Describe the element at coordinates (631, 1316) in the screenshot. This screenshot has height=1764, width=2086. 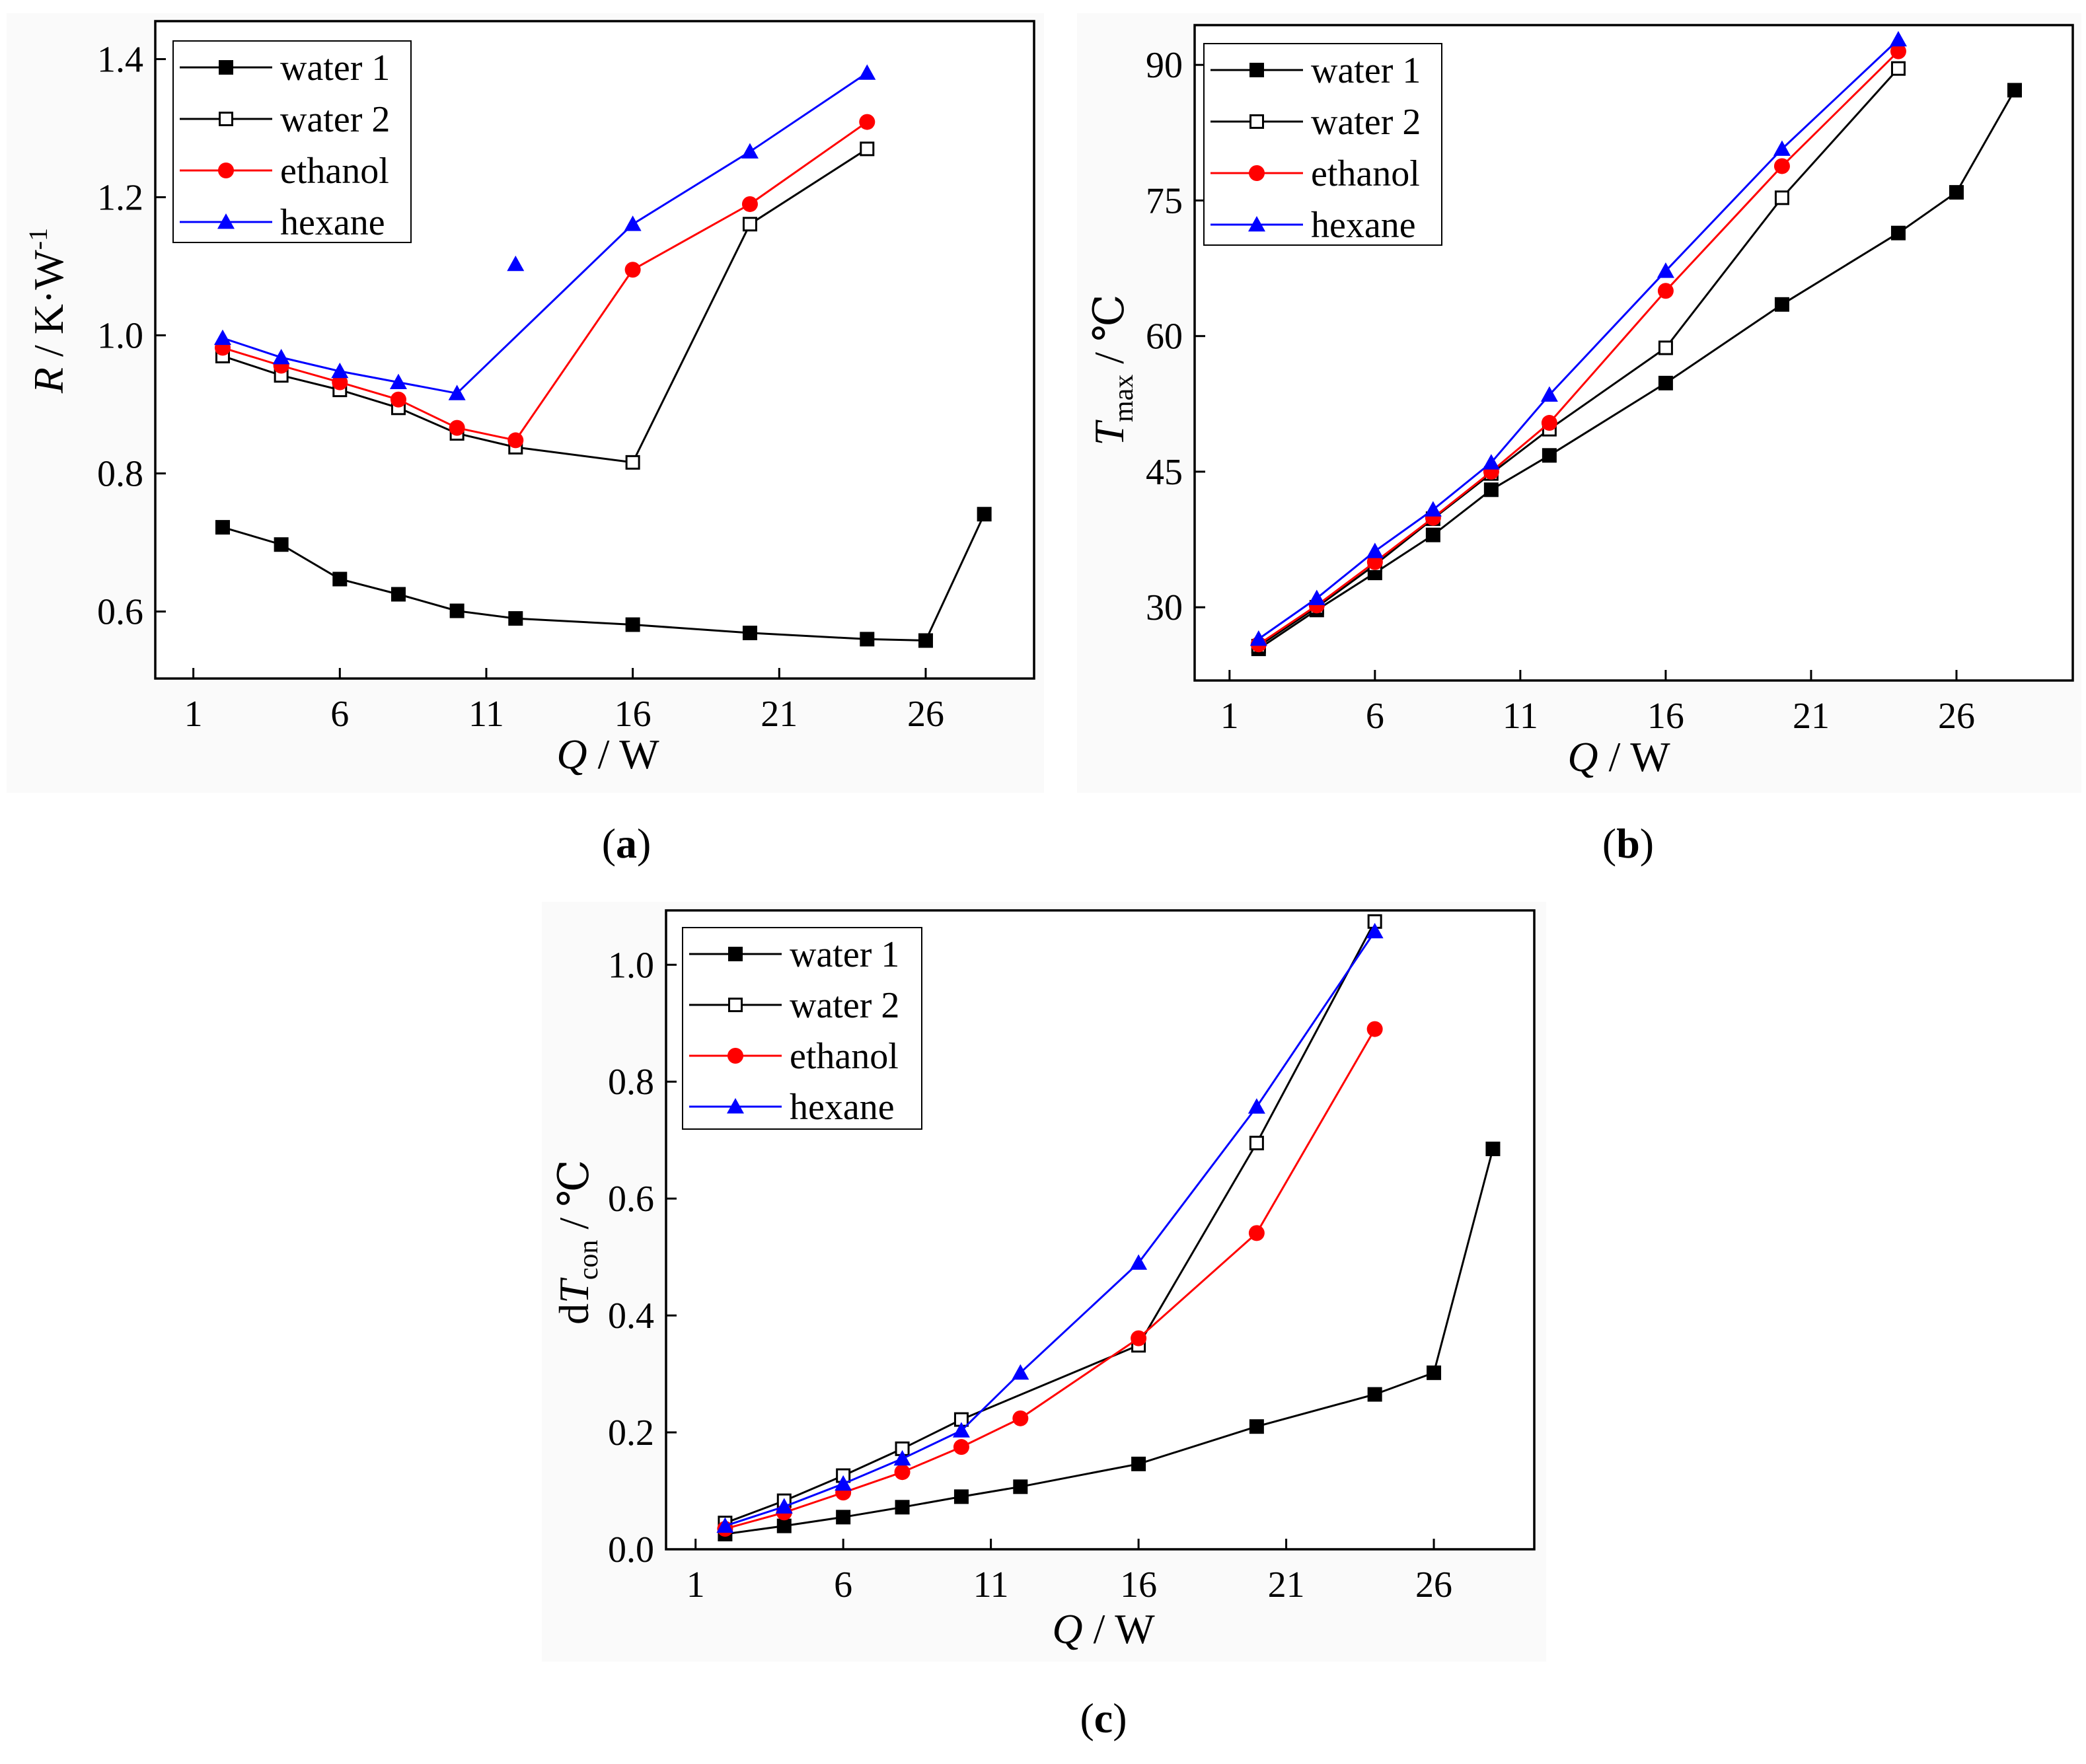
I see `y-tick-label: 0.4` at that location.